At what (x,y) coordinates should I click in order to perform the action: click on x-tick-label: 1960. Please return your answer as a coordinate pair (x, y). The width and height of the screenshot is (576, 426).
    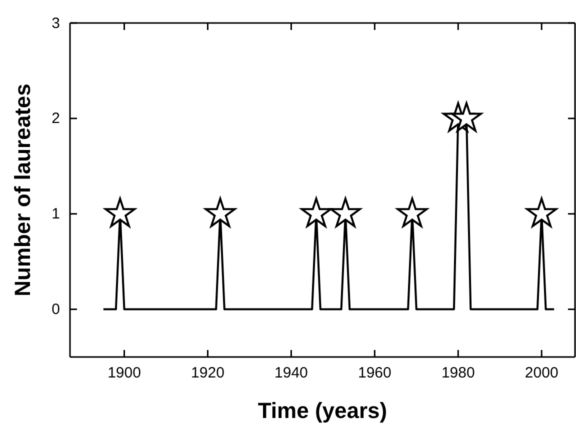
    Looking at the image, I should click on (375, 373).